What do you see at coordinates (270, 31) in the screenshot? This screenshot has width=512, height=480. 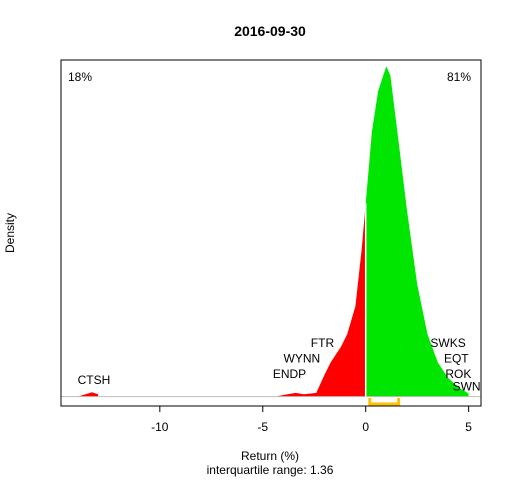 I see `chart-title: 2016-09-30` at bounding box center [270, 31].